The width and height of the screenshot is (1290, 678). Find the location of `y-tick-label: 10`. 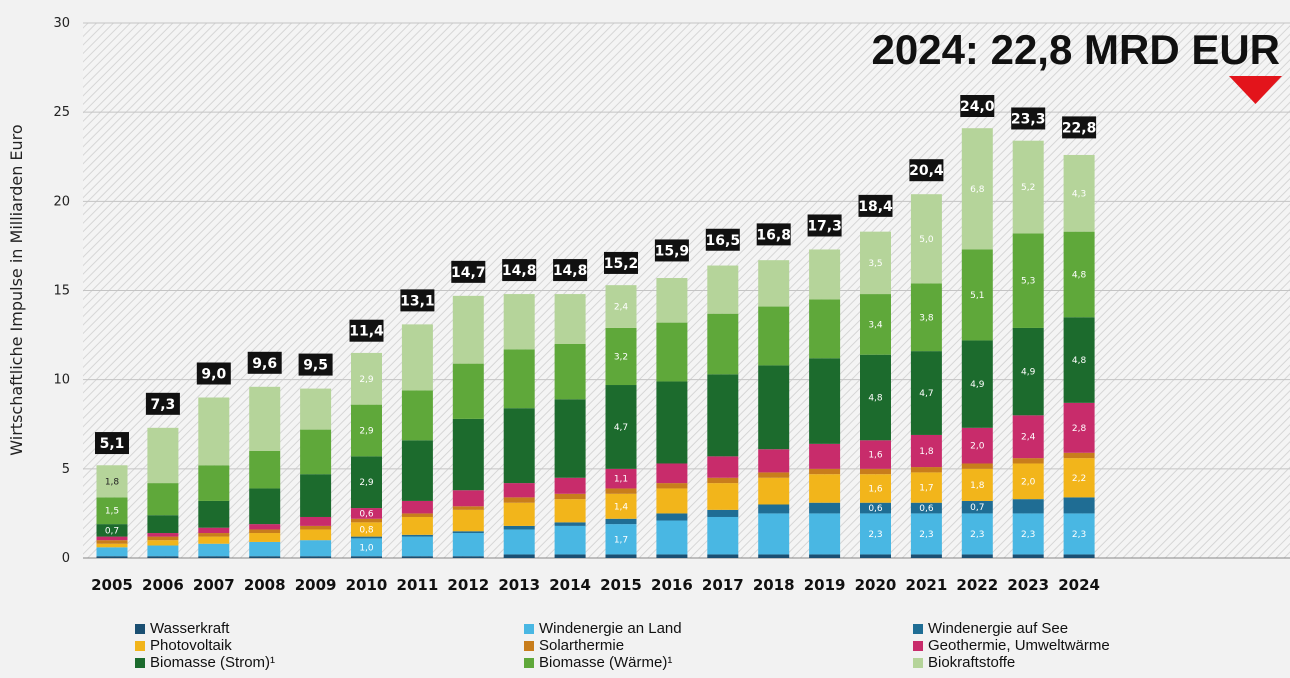

y-tick-label: 10 is located at coordinates (61, 380).